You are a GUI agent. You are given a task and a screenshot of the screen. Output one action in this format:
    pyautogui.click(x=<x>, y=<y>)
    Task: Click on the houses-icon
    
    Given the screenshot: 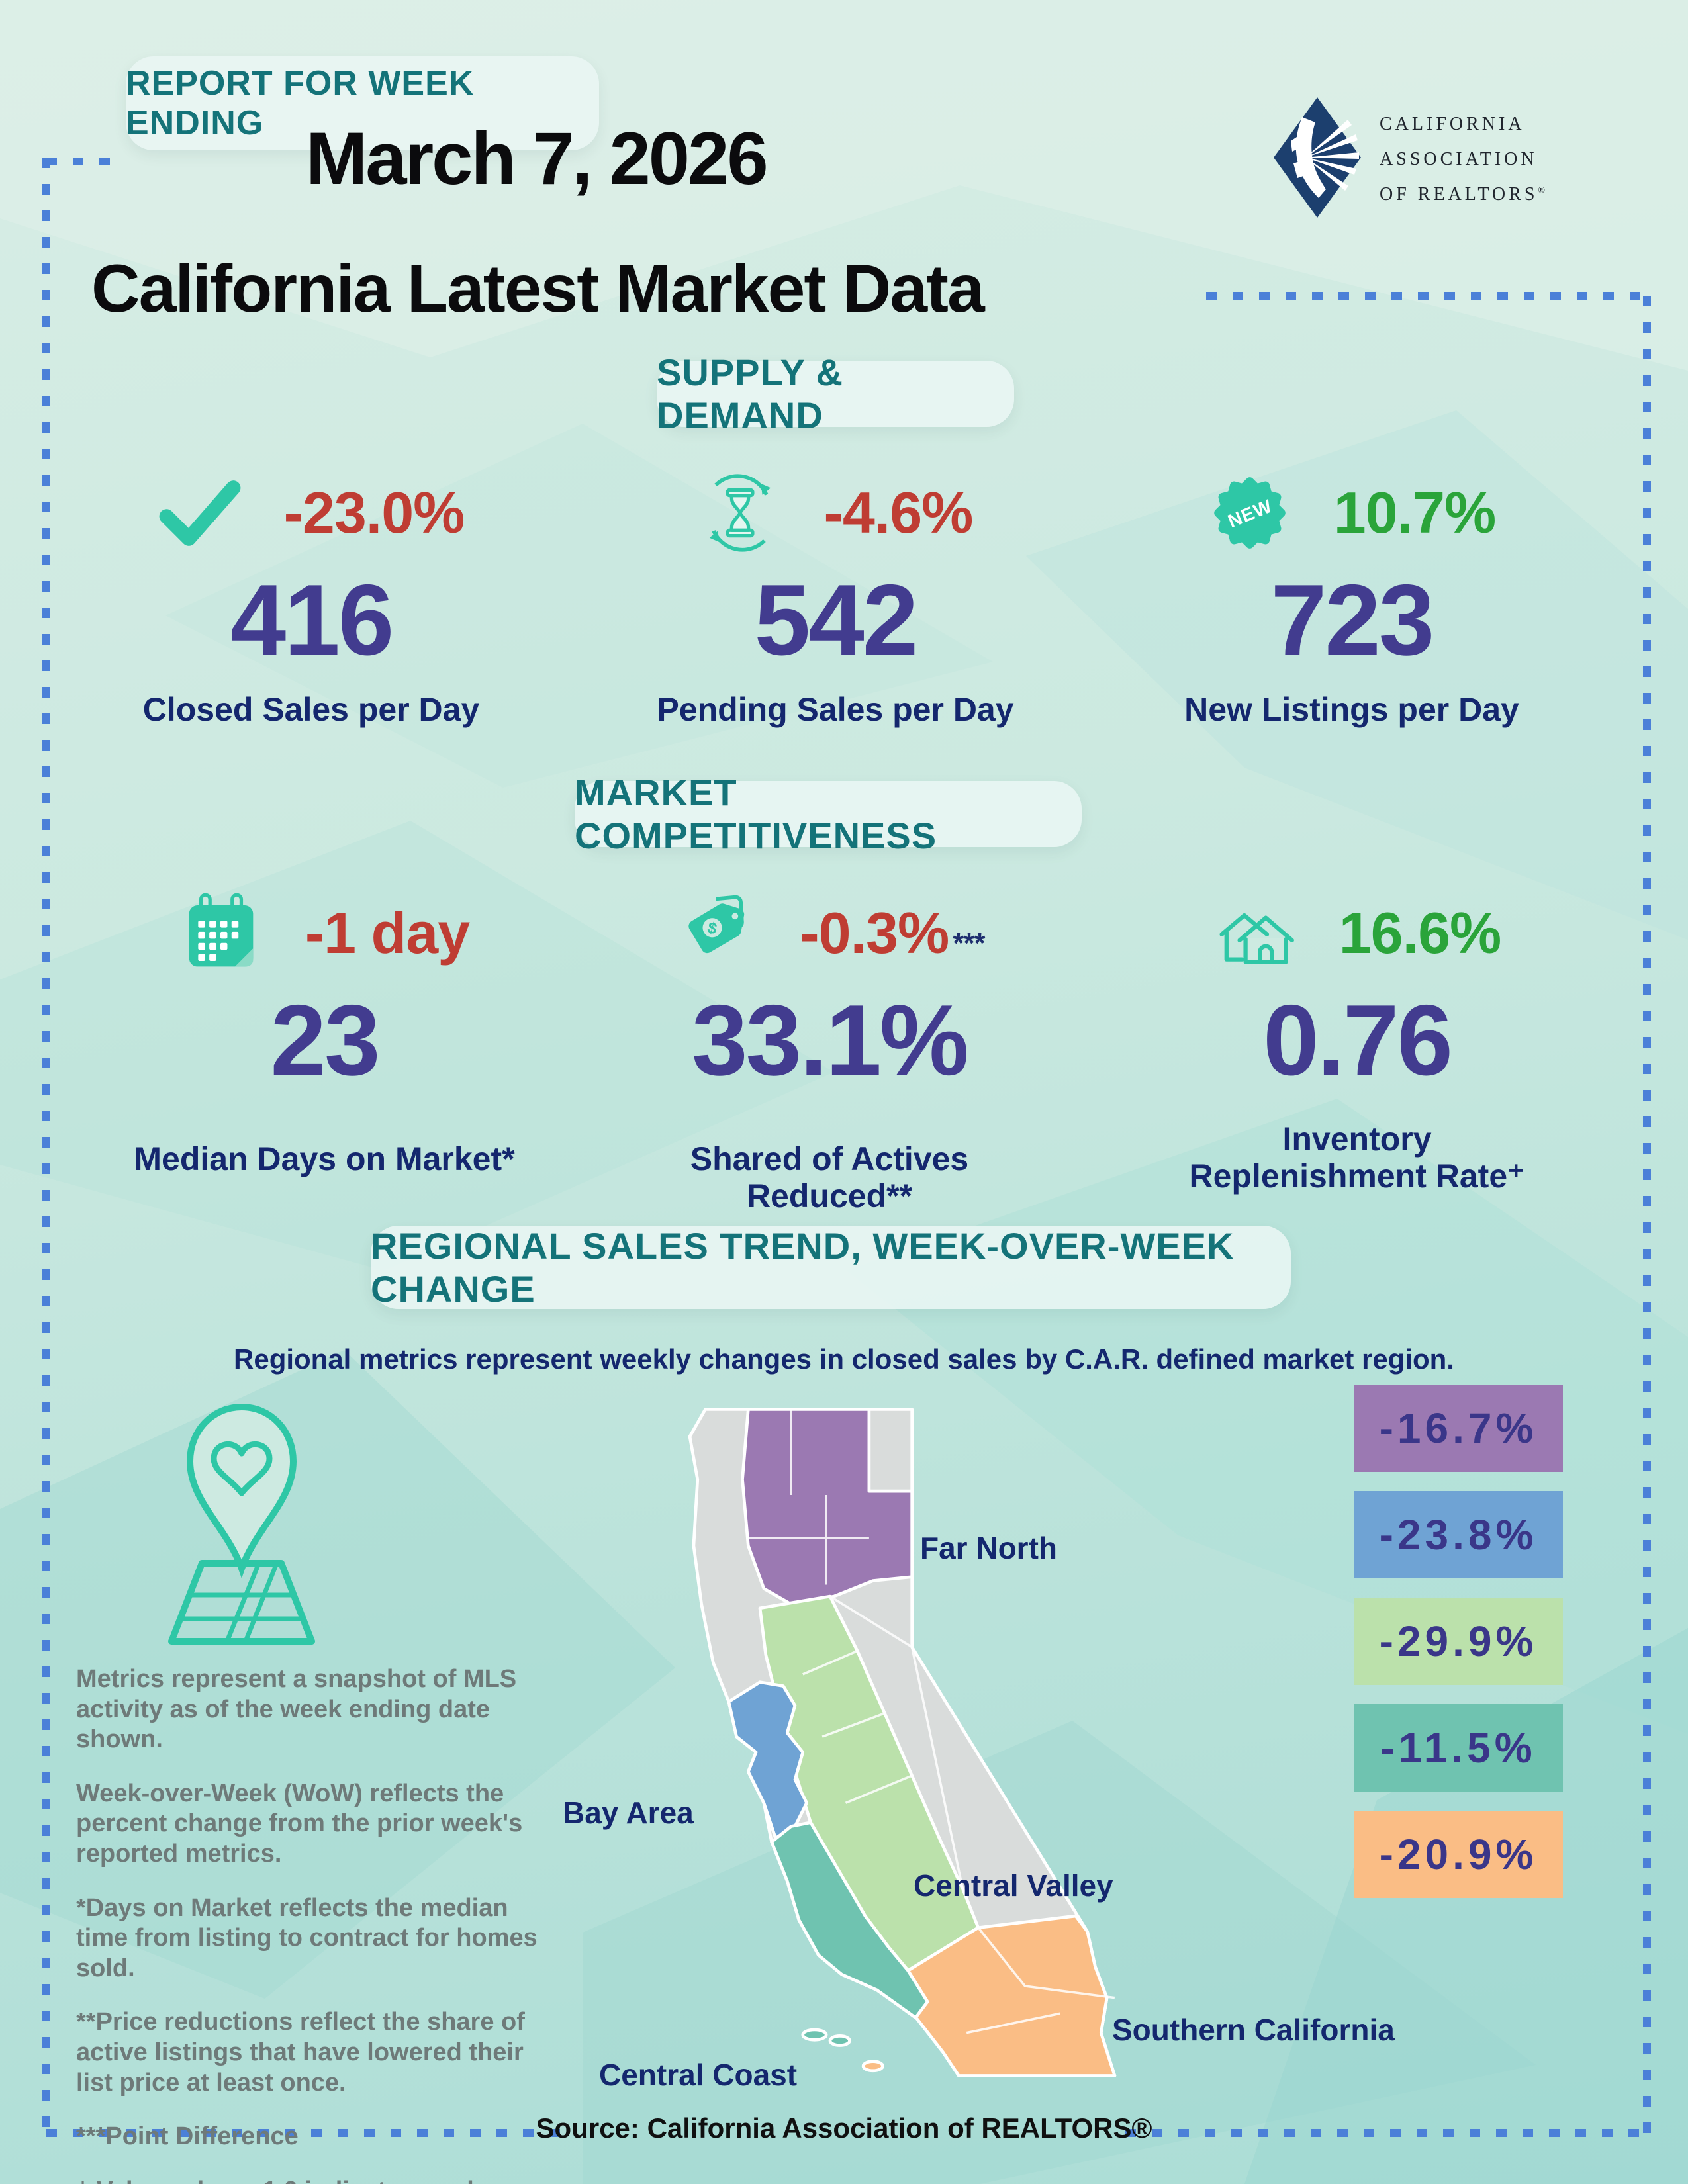 What is the action you would take?
    pyautogui.click(x=1255, y=933)
    